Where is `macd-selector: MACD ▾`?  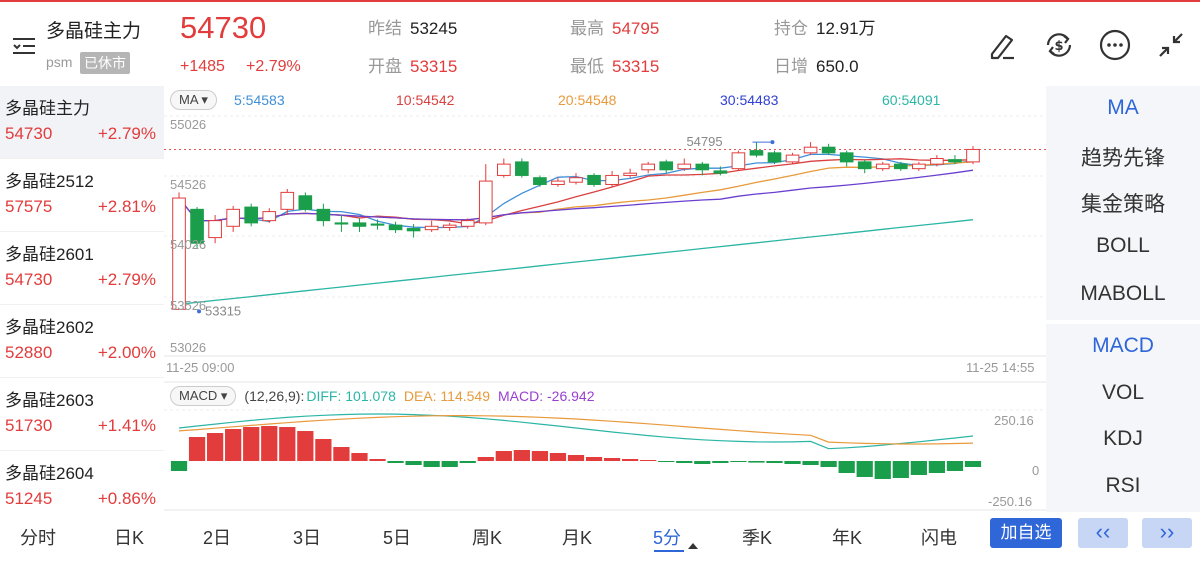 macd-selector: MACD ▾ is located at coordinates (203, 396).